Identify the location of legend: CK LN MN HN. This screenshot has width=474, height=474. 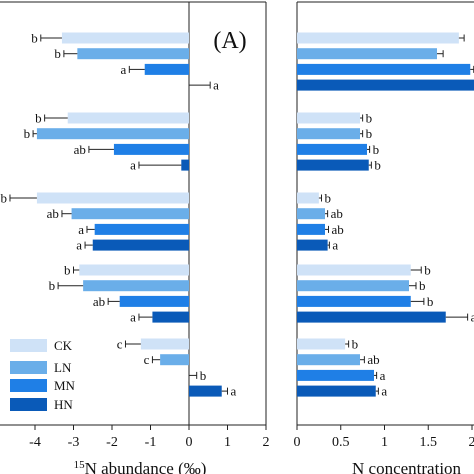
(43, 375).